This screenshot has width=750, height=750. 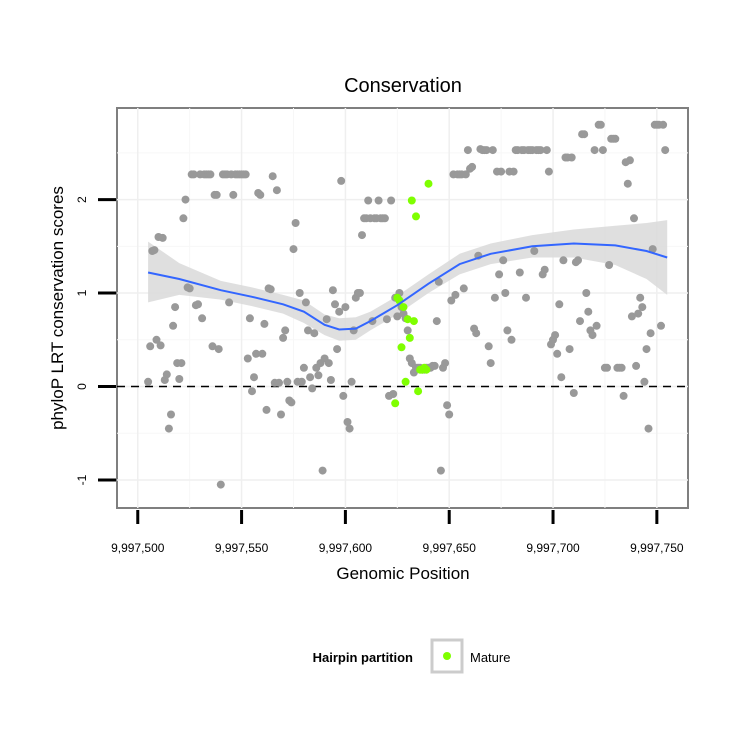 I want to click on y-tick-label: 2, so click(x=82, y=199).